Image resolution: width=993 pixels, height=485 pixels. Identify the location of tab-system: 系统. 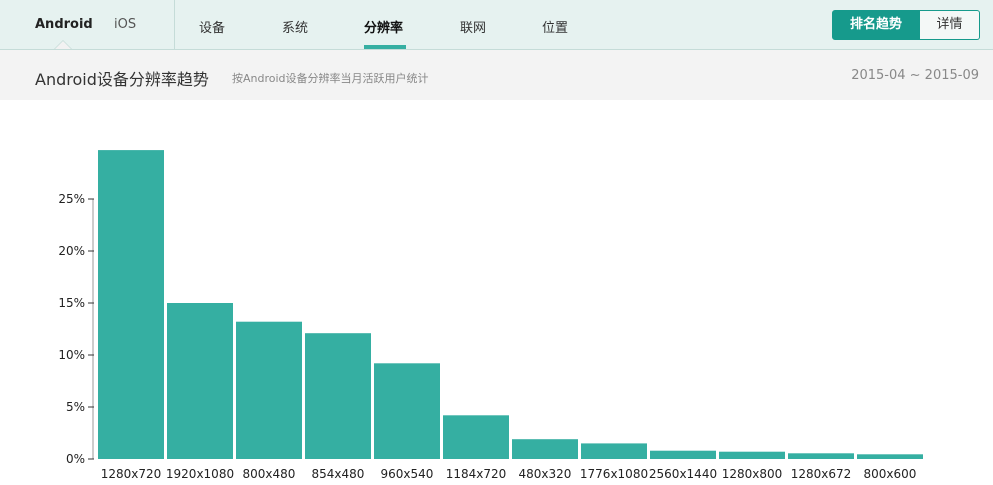
(295, 28).